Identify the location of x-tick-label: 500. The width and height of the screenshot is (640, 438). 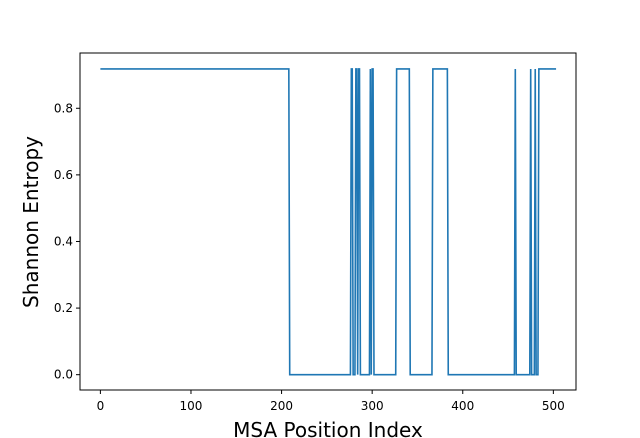
(553, 406).